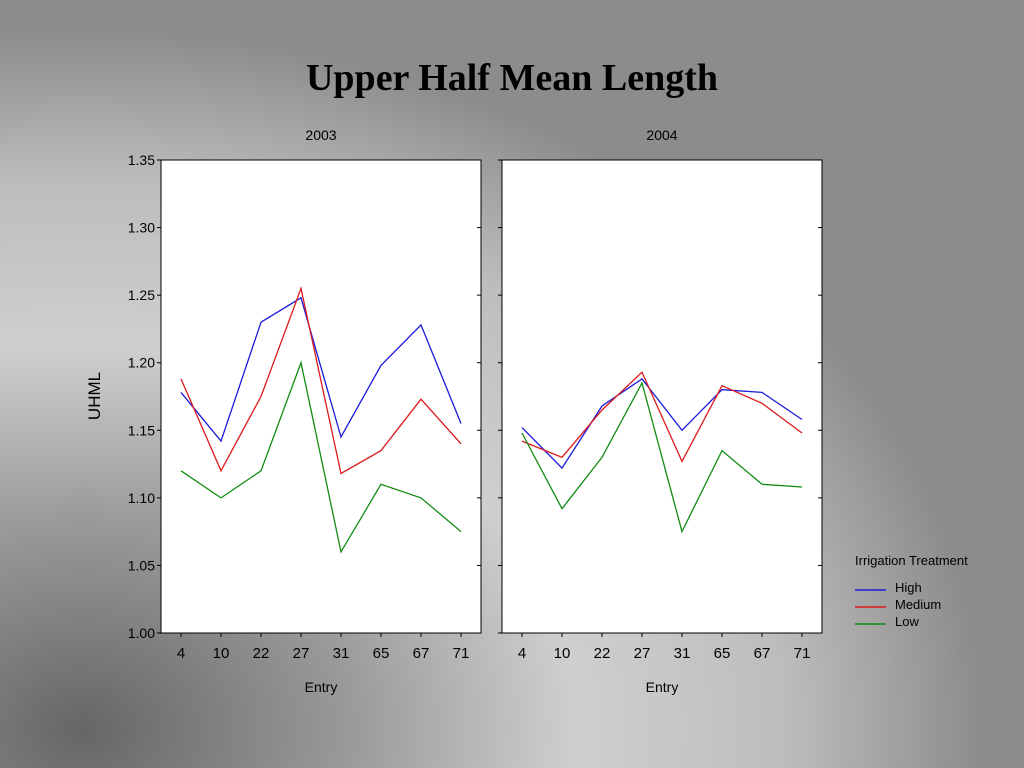  What do you see at coordinates (512, 78) in the screenshot?
I see `slide-title: Upper Half Mean Length` at bounding box center [512, 78].